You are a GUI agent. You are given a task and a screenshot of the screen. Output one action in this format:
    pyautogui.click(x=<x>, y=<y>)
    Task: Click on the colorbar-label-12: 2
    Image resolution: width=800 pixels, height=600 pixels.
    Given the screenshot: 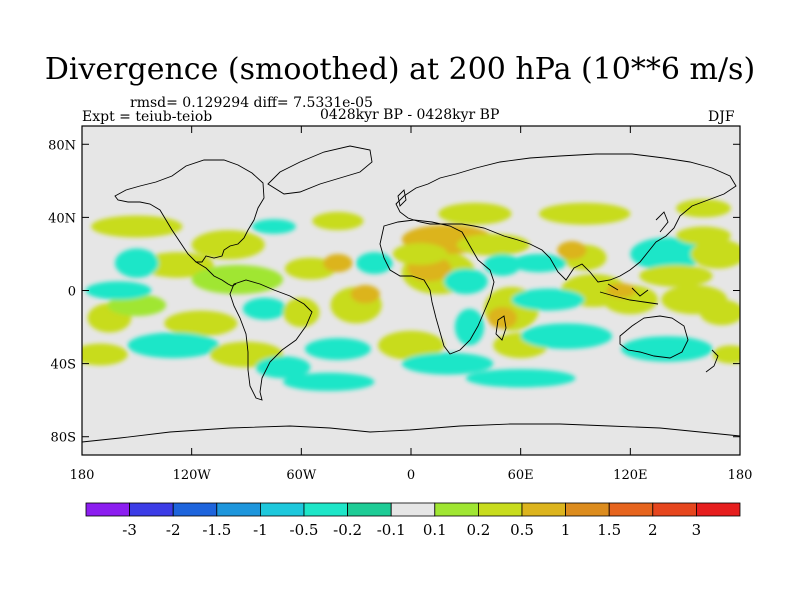 What is the action you would take?
    pyautogui.click(x=653, y=530)
    